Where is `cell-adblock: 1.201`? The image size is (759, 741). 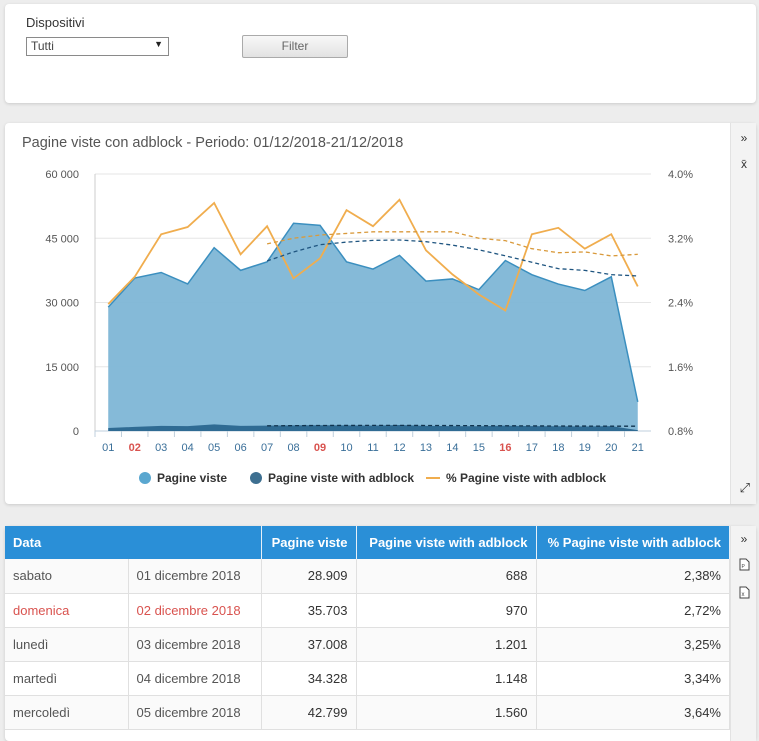
cell-adblock: 1.201 is located at coordinates (446, 644).